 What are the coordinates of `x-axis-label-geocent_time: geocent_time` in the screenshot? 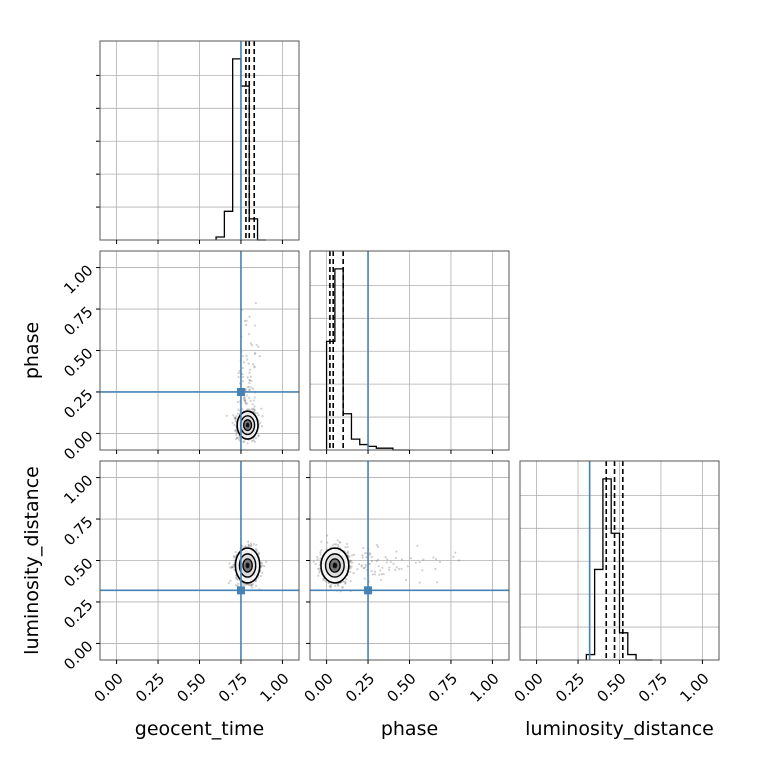 It's located at (199, 729).